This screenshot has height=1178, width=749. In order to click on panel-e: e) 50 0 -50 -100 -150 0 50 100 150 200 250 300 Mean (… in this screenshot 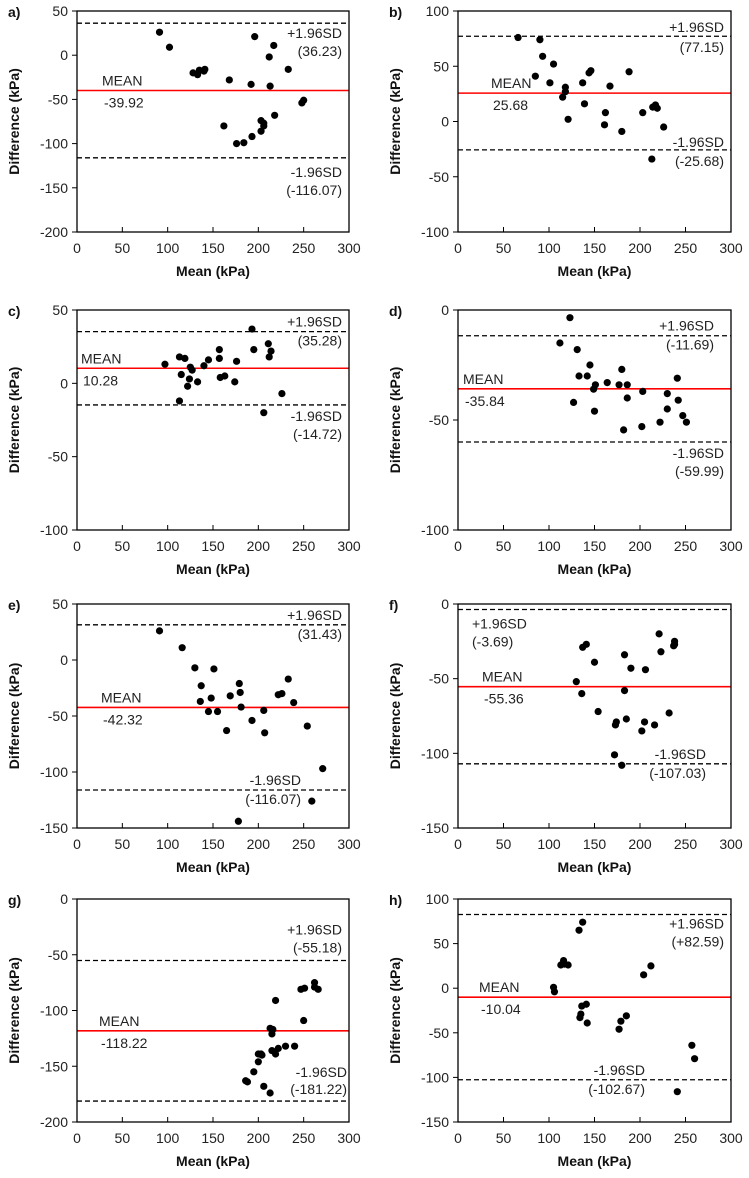, I will do `click(183, 735)`.